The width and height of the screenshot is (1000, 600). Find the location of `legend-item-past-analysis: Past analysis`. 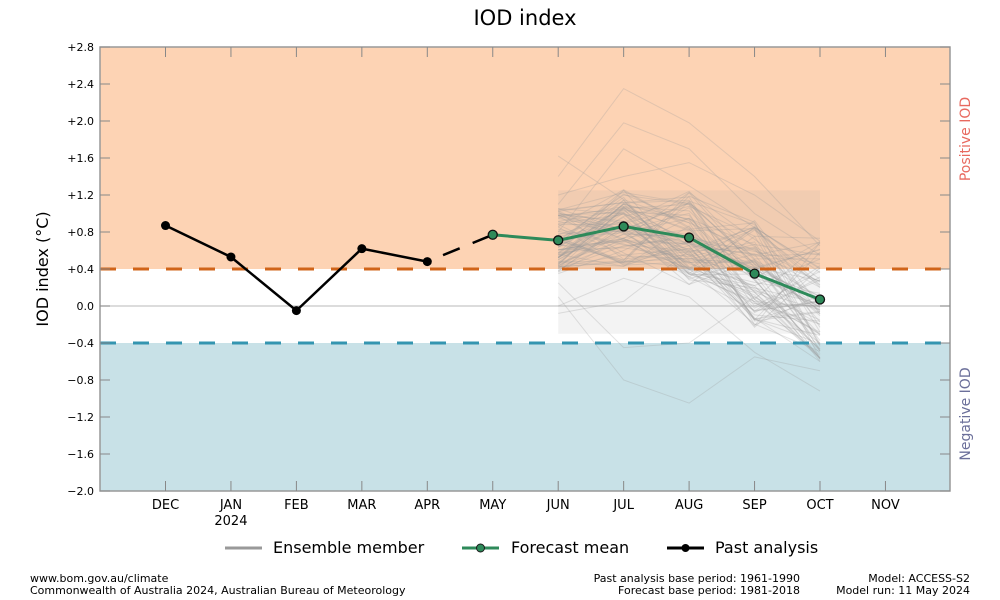

legend-item-past-analysis: Past analysis is located at coordinates (742, 547).